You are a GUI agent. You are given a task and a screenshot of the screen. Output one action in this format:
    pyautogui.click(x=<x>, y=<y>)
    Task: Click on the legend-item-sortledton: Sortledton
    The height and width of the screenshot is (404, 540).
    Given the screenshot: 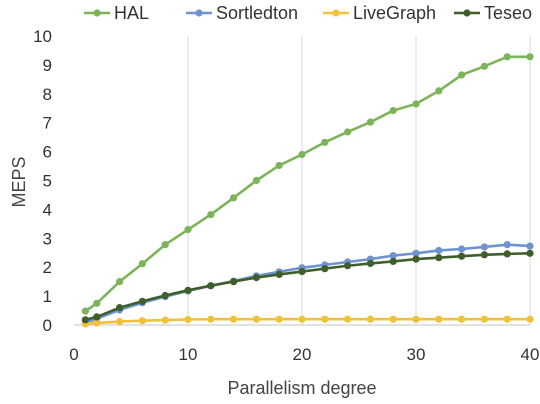 What is the action you would take?
    pyautogui.click(x=242, y=13)
    